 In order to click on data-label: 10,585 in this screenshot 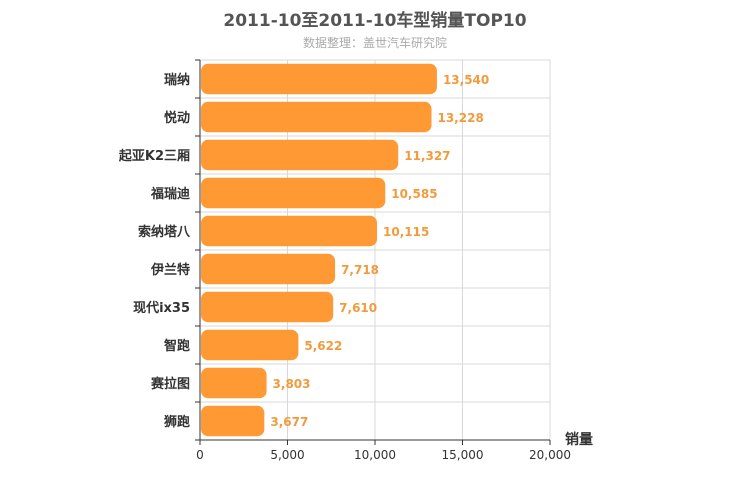, I will do `click(414, 194)`.